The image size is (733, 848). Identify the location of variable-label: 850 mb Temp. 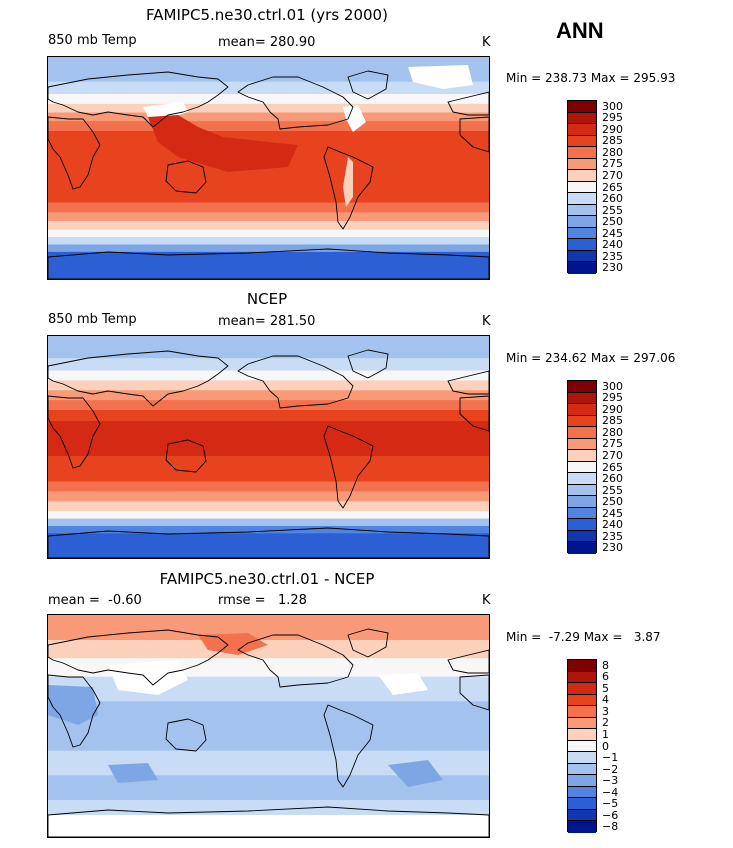
(92, 319).